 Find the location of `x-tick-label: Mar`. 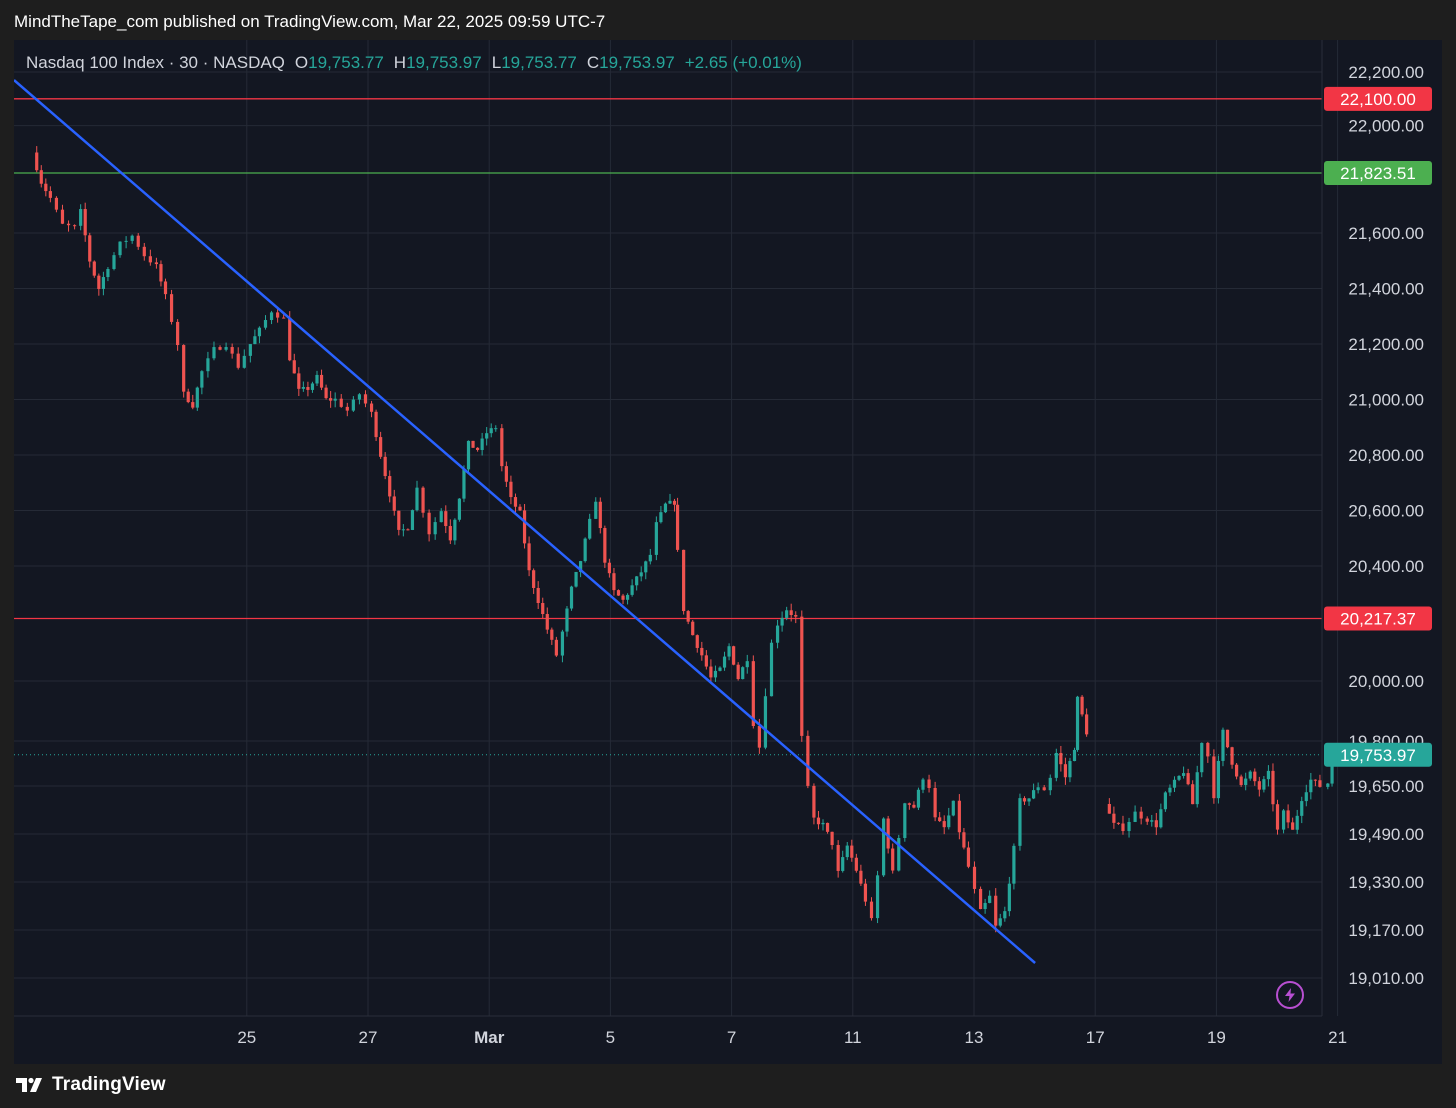

x-tick-label: Mar is located at coordinates (489, 1037).